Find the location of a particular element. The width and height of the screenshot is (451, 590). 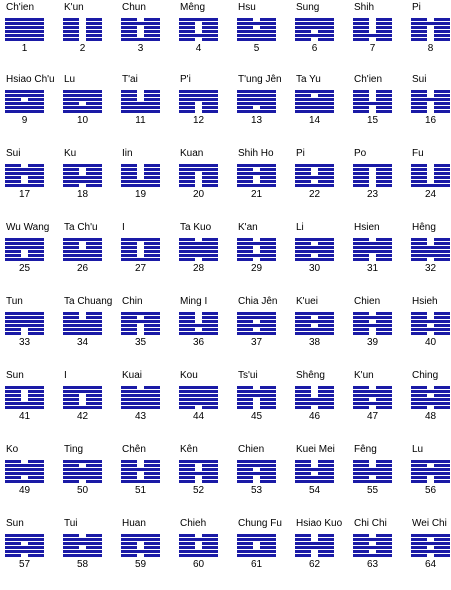

hexagram-number: 11 is located at coordinates (140, 120).